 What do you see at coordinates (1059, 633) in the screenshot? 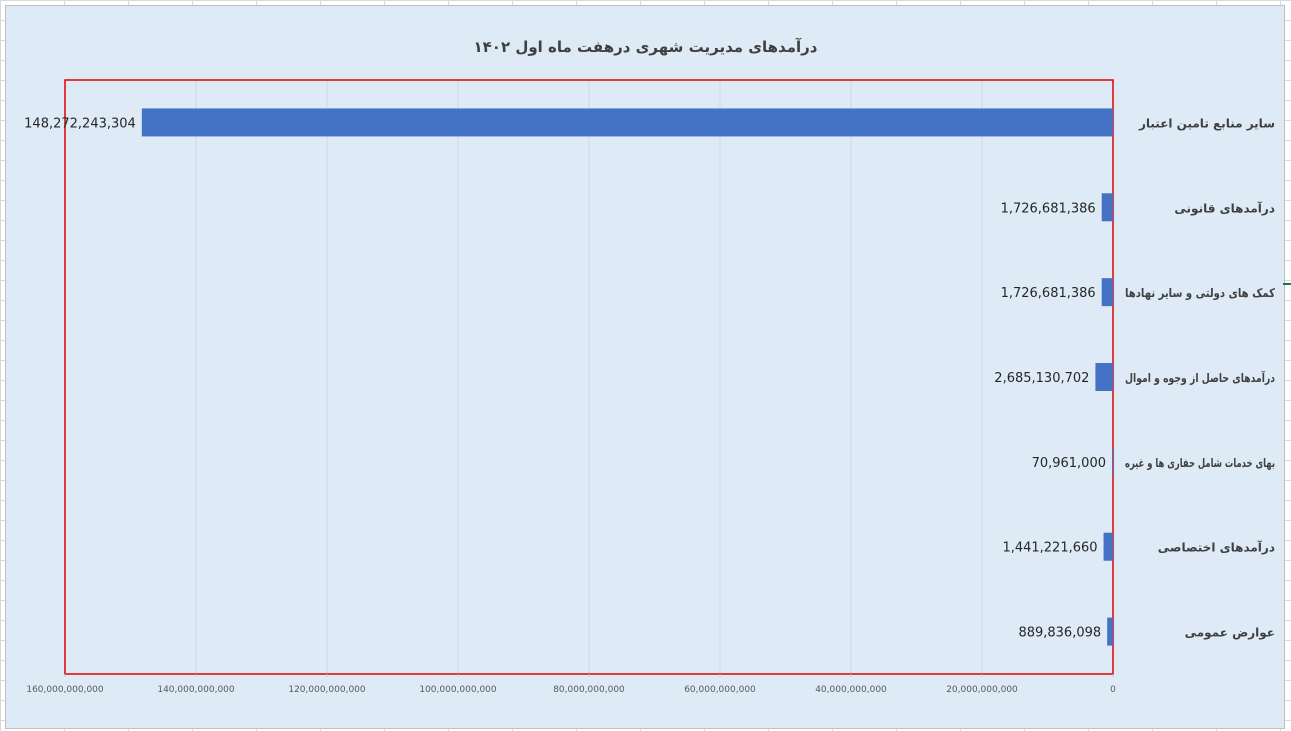
I see `data-label: 889,836,098` at bounding box center [1059, 633].